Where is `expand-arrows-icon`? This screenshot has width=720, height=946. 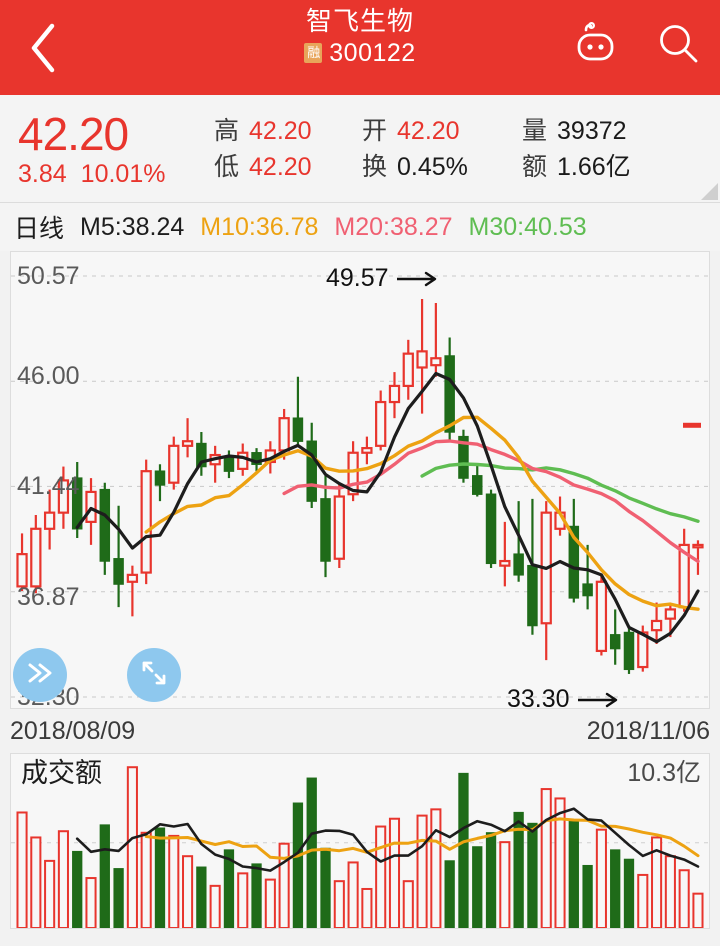
expand-arrows-icon is located at coordinates (154, 675).